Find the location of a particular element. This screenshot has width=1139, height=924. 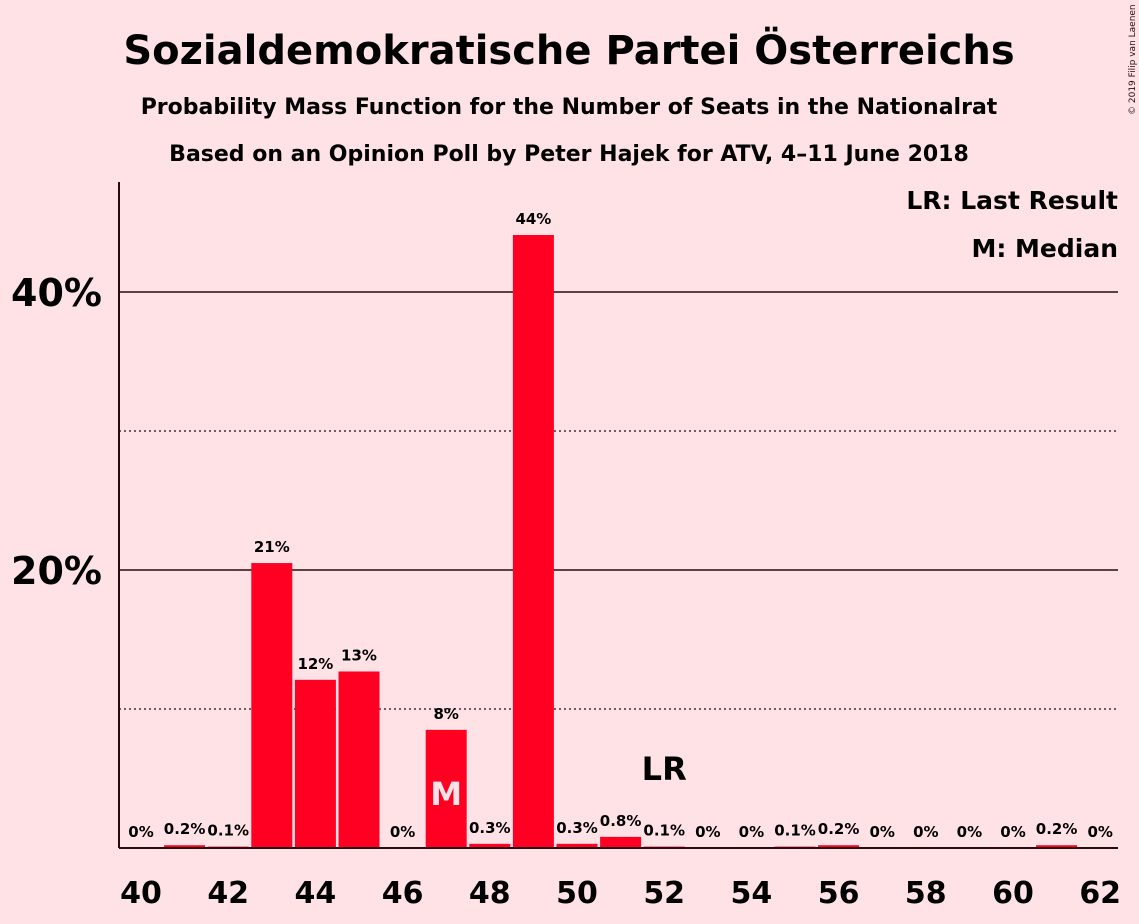

x-tick-56: 56 is located at coordinates (839, 893).